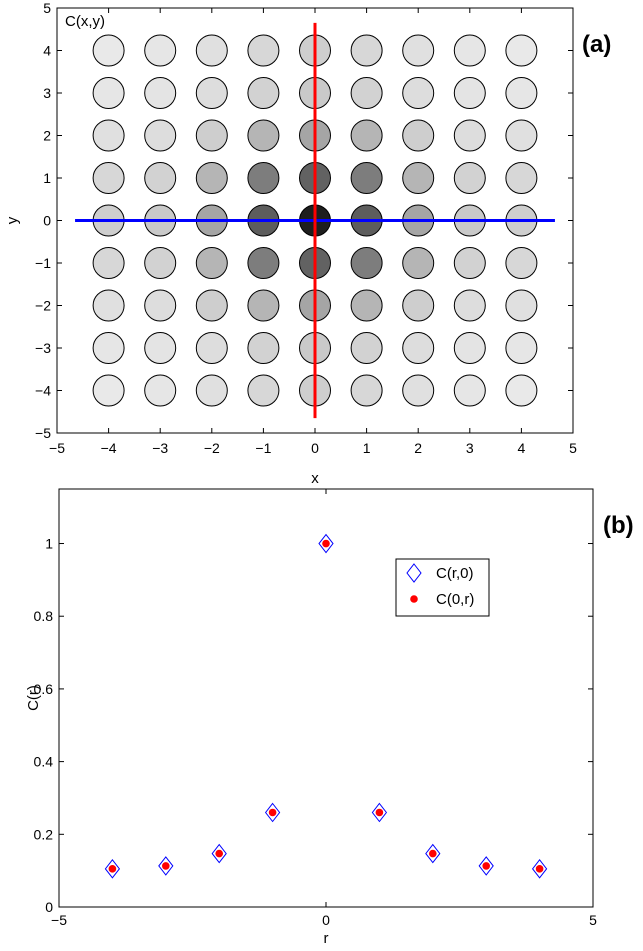 The width and height of the screenshot is (643, 951). Describe the element at coordinates (44, 762) in the screenshot. I see `y-tick-label: 0.4` at that location.